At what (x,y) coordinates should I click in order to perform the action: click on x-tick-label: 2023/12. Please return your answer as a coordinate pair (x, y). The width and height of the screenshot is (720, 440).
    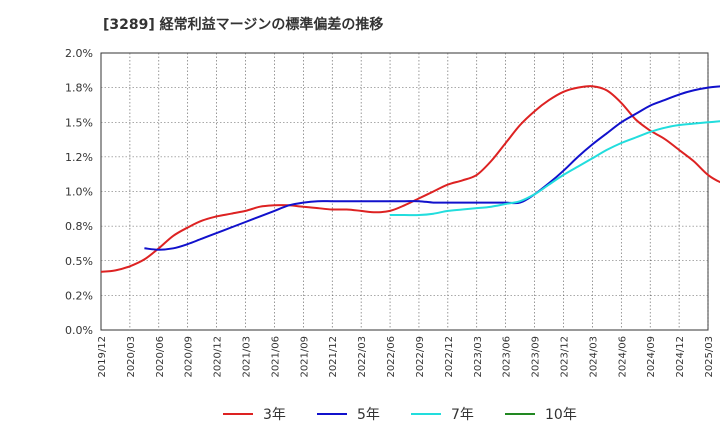
    Looking at the image, I should click on (564, 357).